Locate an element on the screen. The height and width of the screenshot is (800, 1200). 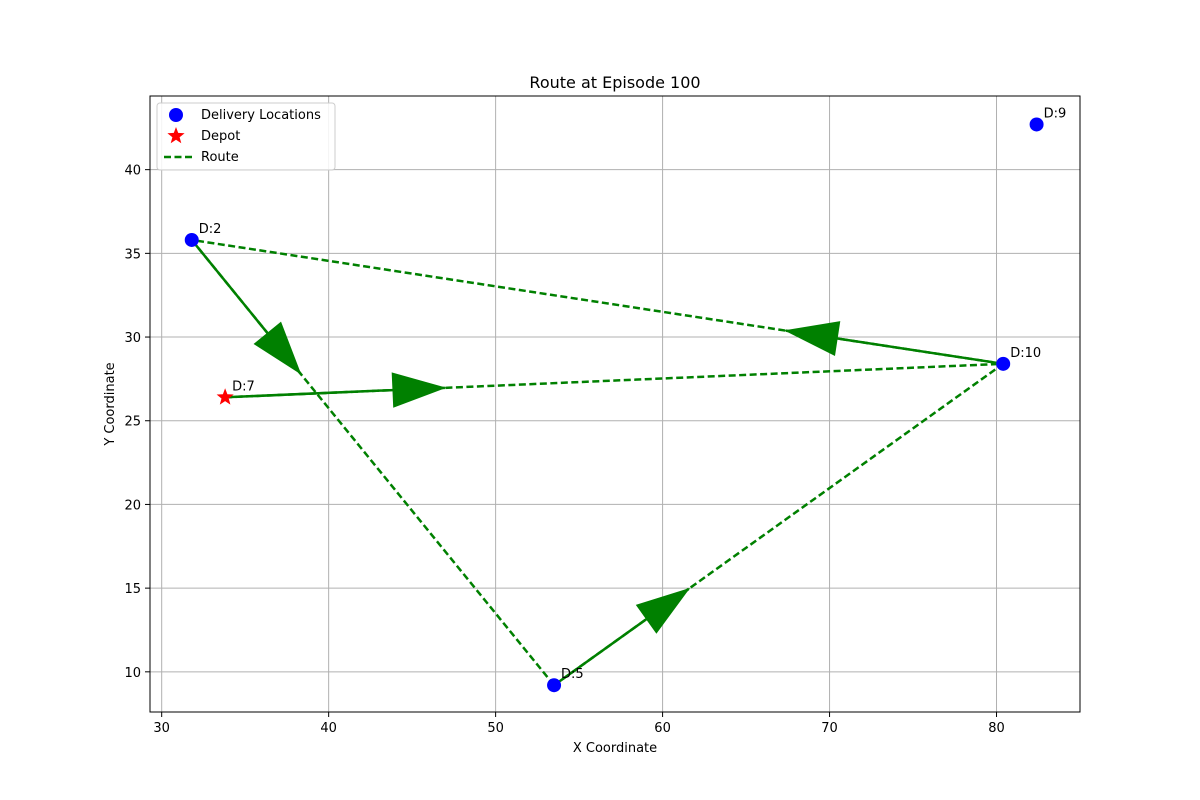
legend-marker-depot is located at coordinates (176, 135).